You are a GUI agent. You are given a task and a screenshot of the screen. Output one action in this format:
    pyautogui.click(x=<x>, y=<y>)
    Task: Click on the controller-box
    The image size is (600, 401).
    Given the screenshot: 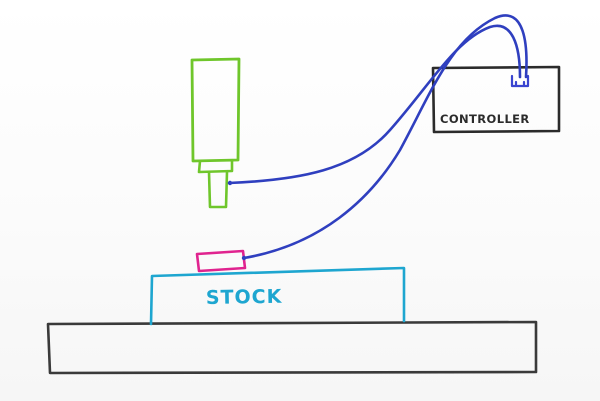 What is the action you would take?
    pyautogui.click(x=496, y=99)
    